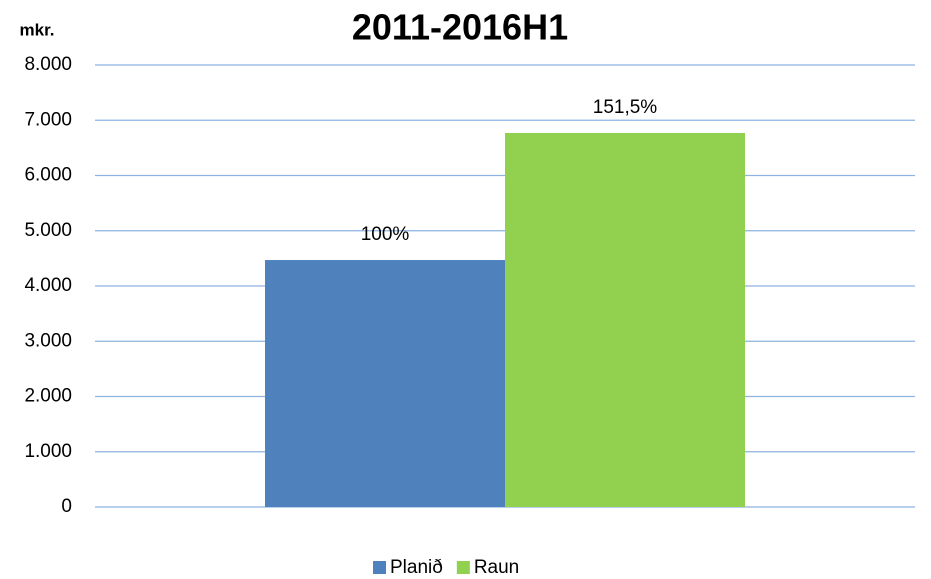 This screenshot has width=931, height=579. Describe the element at coordinates (460, 27) in the screenshot. I see `chart-title: 2011-2016H1` at that location.